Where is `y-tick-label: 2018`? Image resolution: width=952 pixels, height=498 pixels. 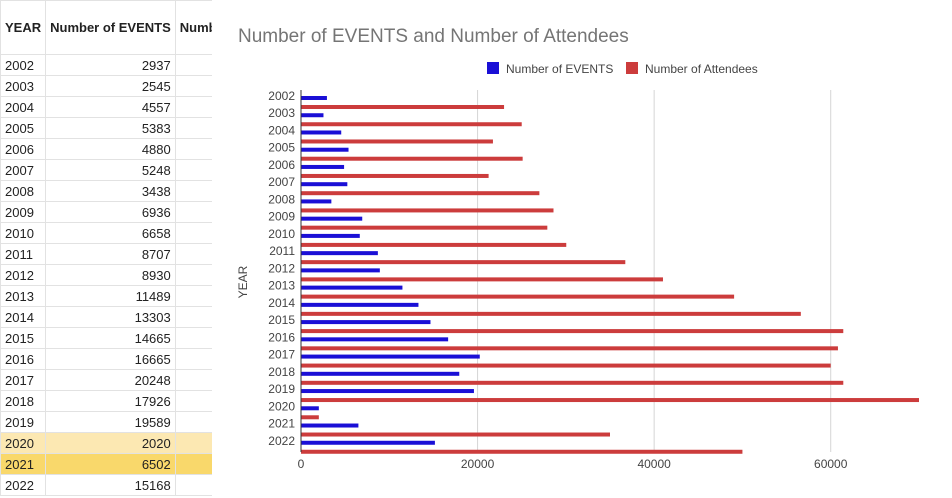
y-tick-label: 2018 is located at coordinates (281, 372).